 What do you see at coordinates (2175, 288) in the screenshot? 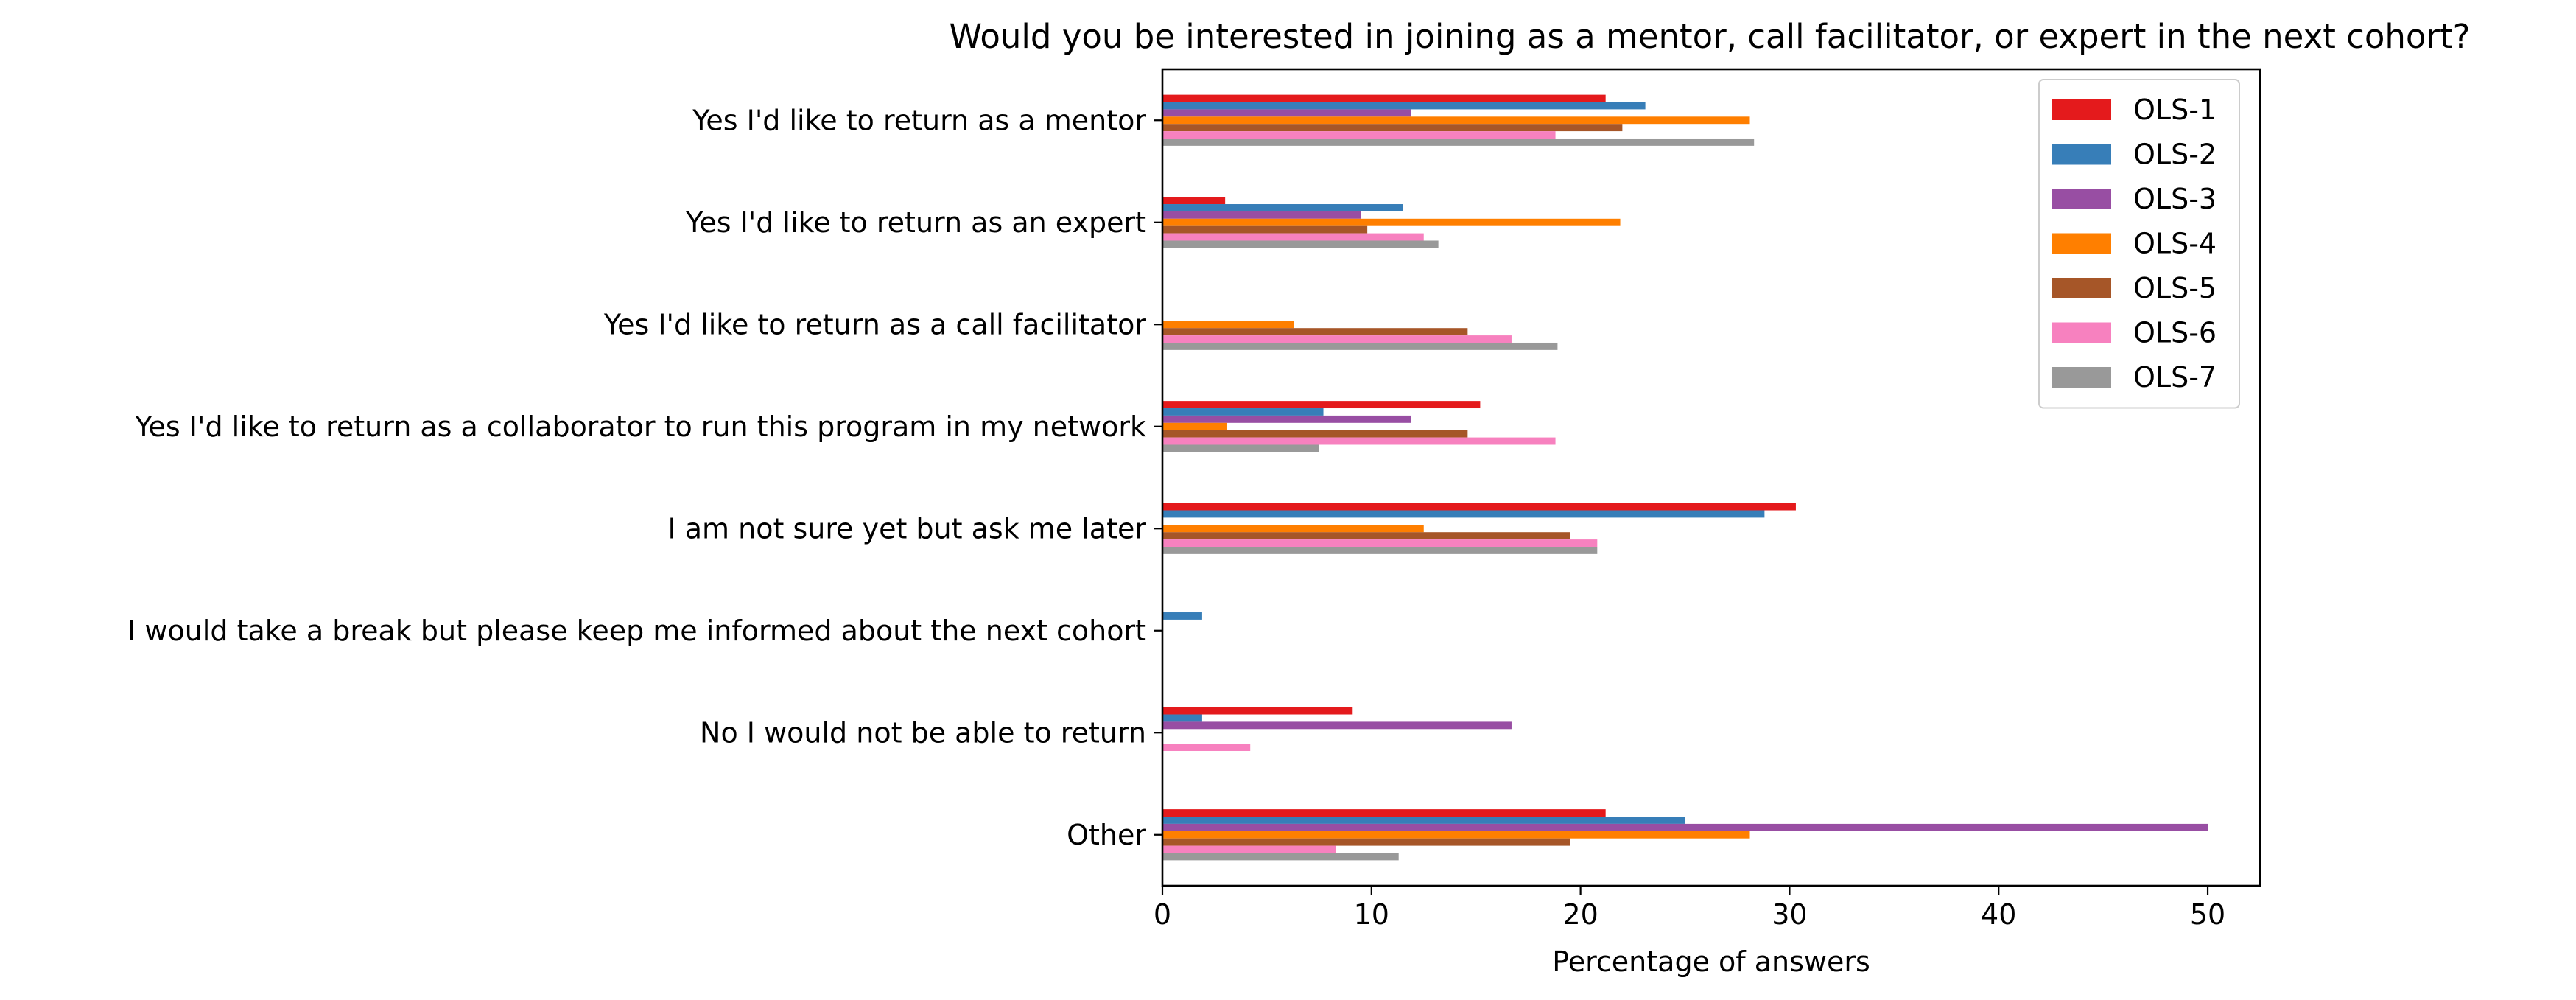
I see `legend-label-ols-5: OLS-5` at bounding box center [2175, 288].